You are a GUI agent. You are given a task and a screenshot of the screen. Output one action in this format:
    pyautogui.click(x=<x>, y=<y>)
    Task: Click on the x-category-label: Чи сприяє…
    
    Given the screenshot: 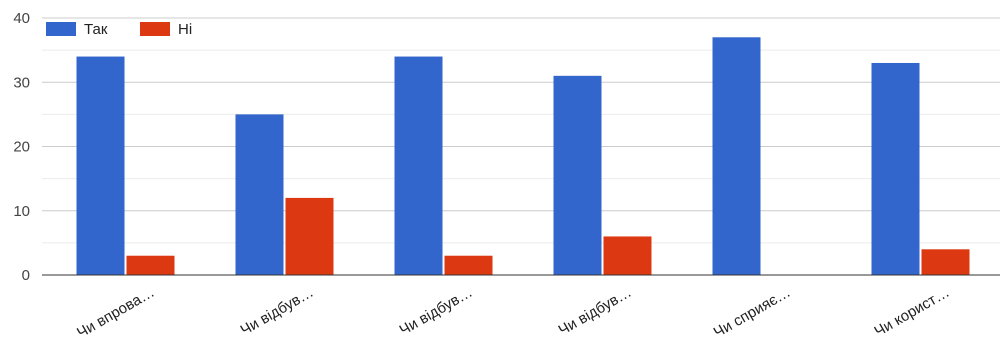 What is the action you would take?
    pyautogui.click(x=752, y=313)
    